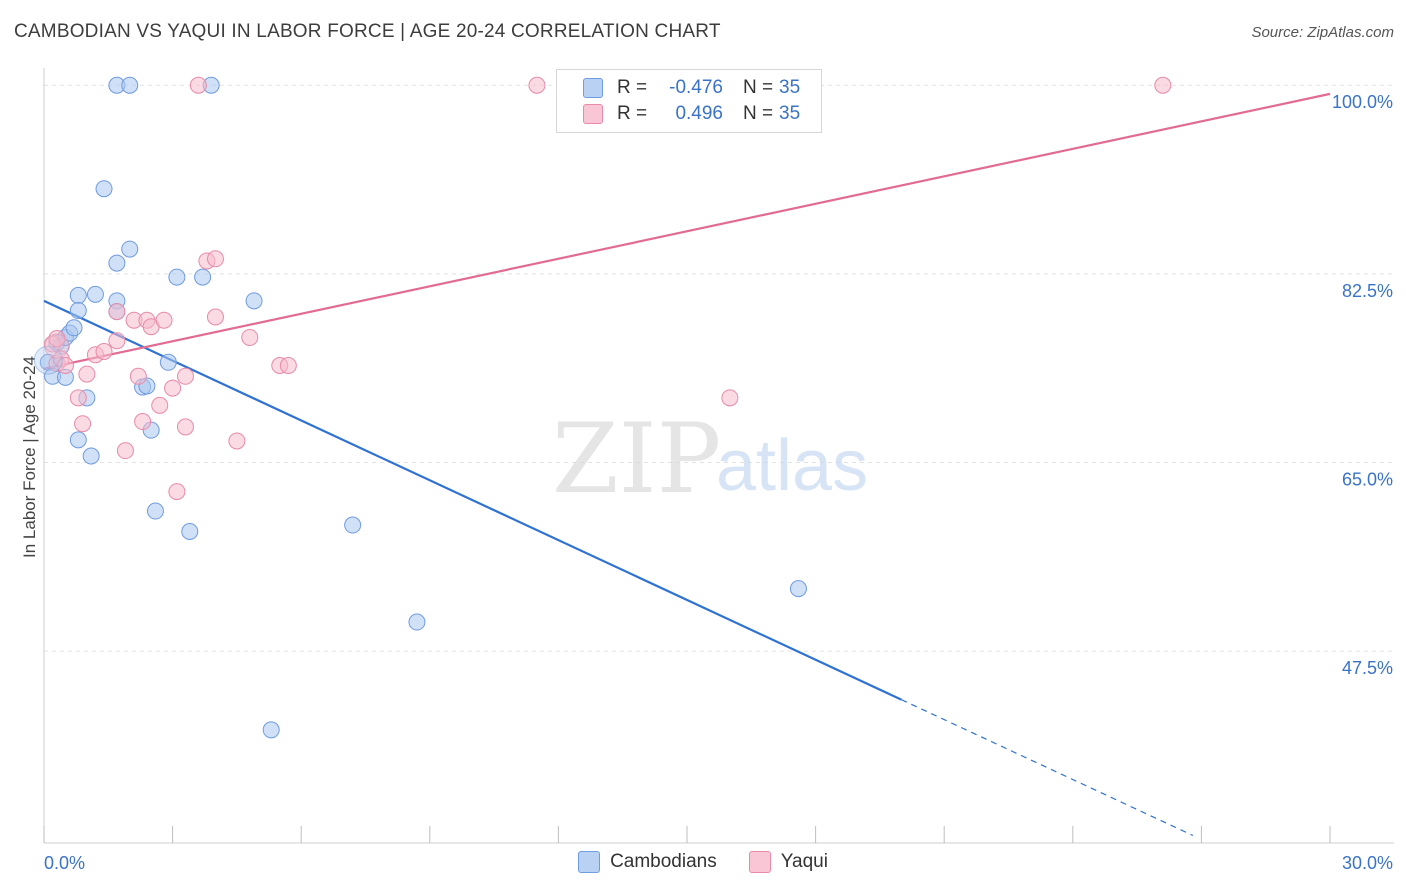 This screenshot has height=892, width=1406. I want to click on y-tick-label-2: 65.0%, so click(1367, 480).